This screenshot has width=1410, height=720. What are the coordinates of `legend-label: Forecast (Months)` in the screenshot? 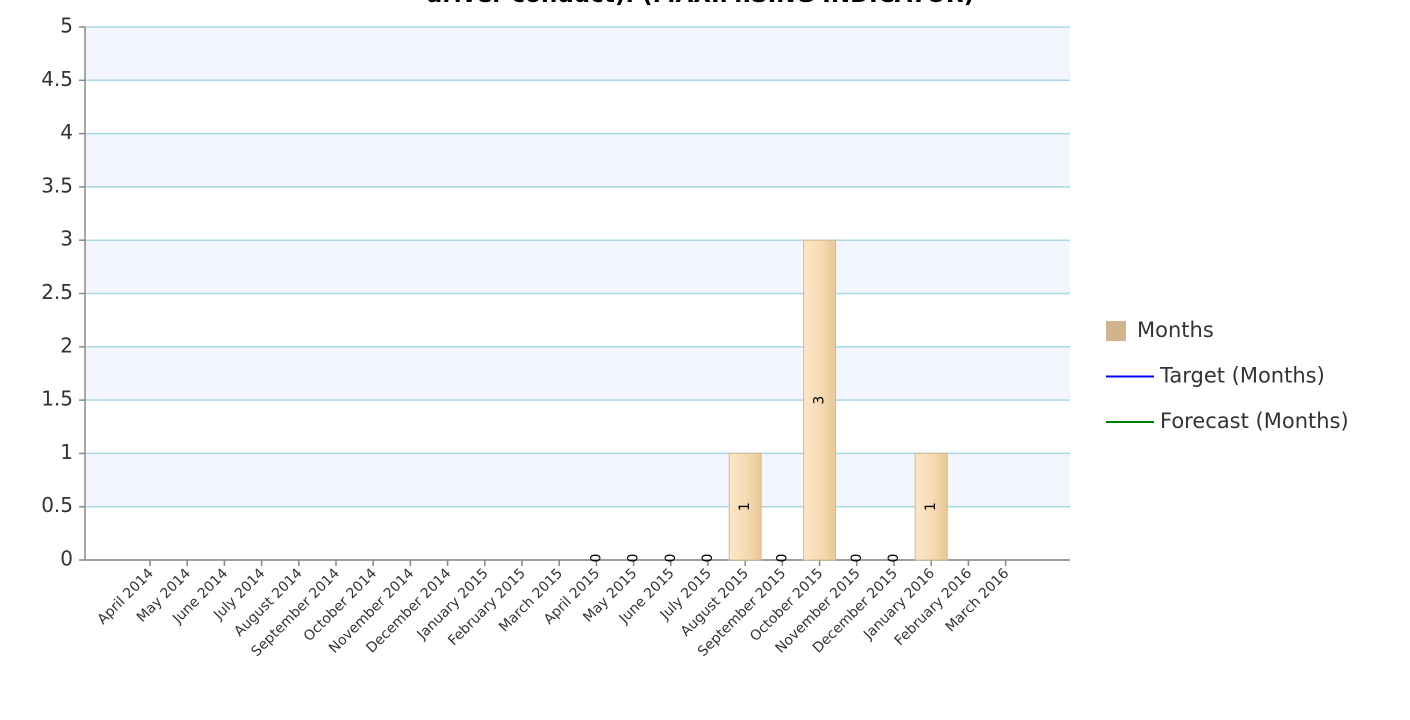 It's located at (1254, 421).